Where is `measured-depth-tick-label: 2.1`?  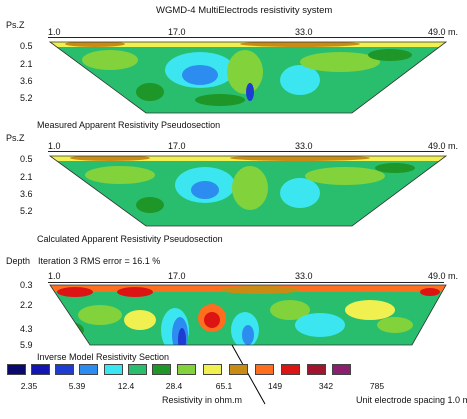
measured-depth-tick-label: 2.1 is located at coordinates (26, 64).